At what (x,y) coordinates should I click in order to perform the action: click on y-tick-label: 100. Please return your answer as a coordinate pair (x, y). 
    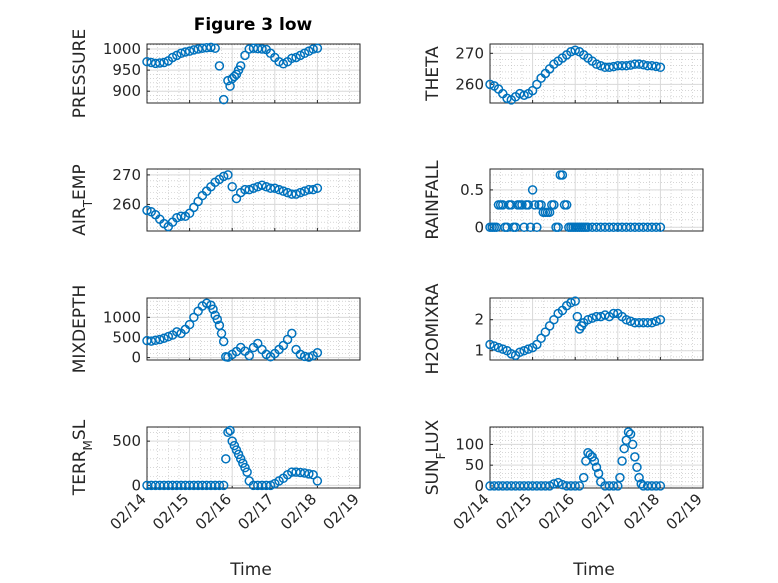
    Looking at the image, I should click on (469, 444).